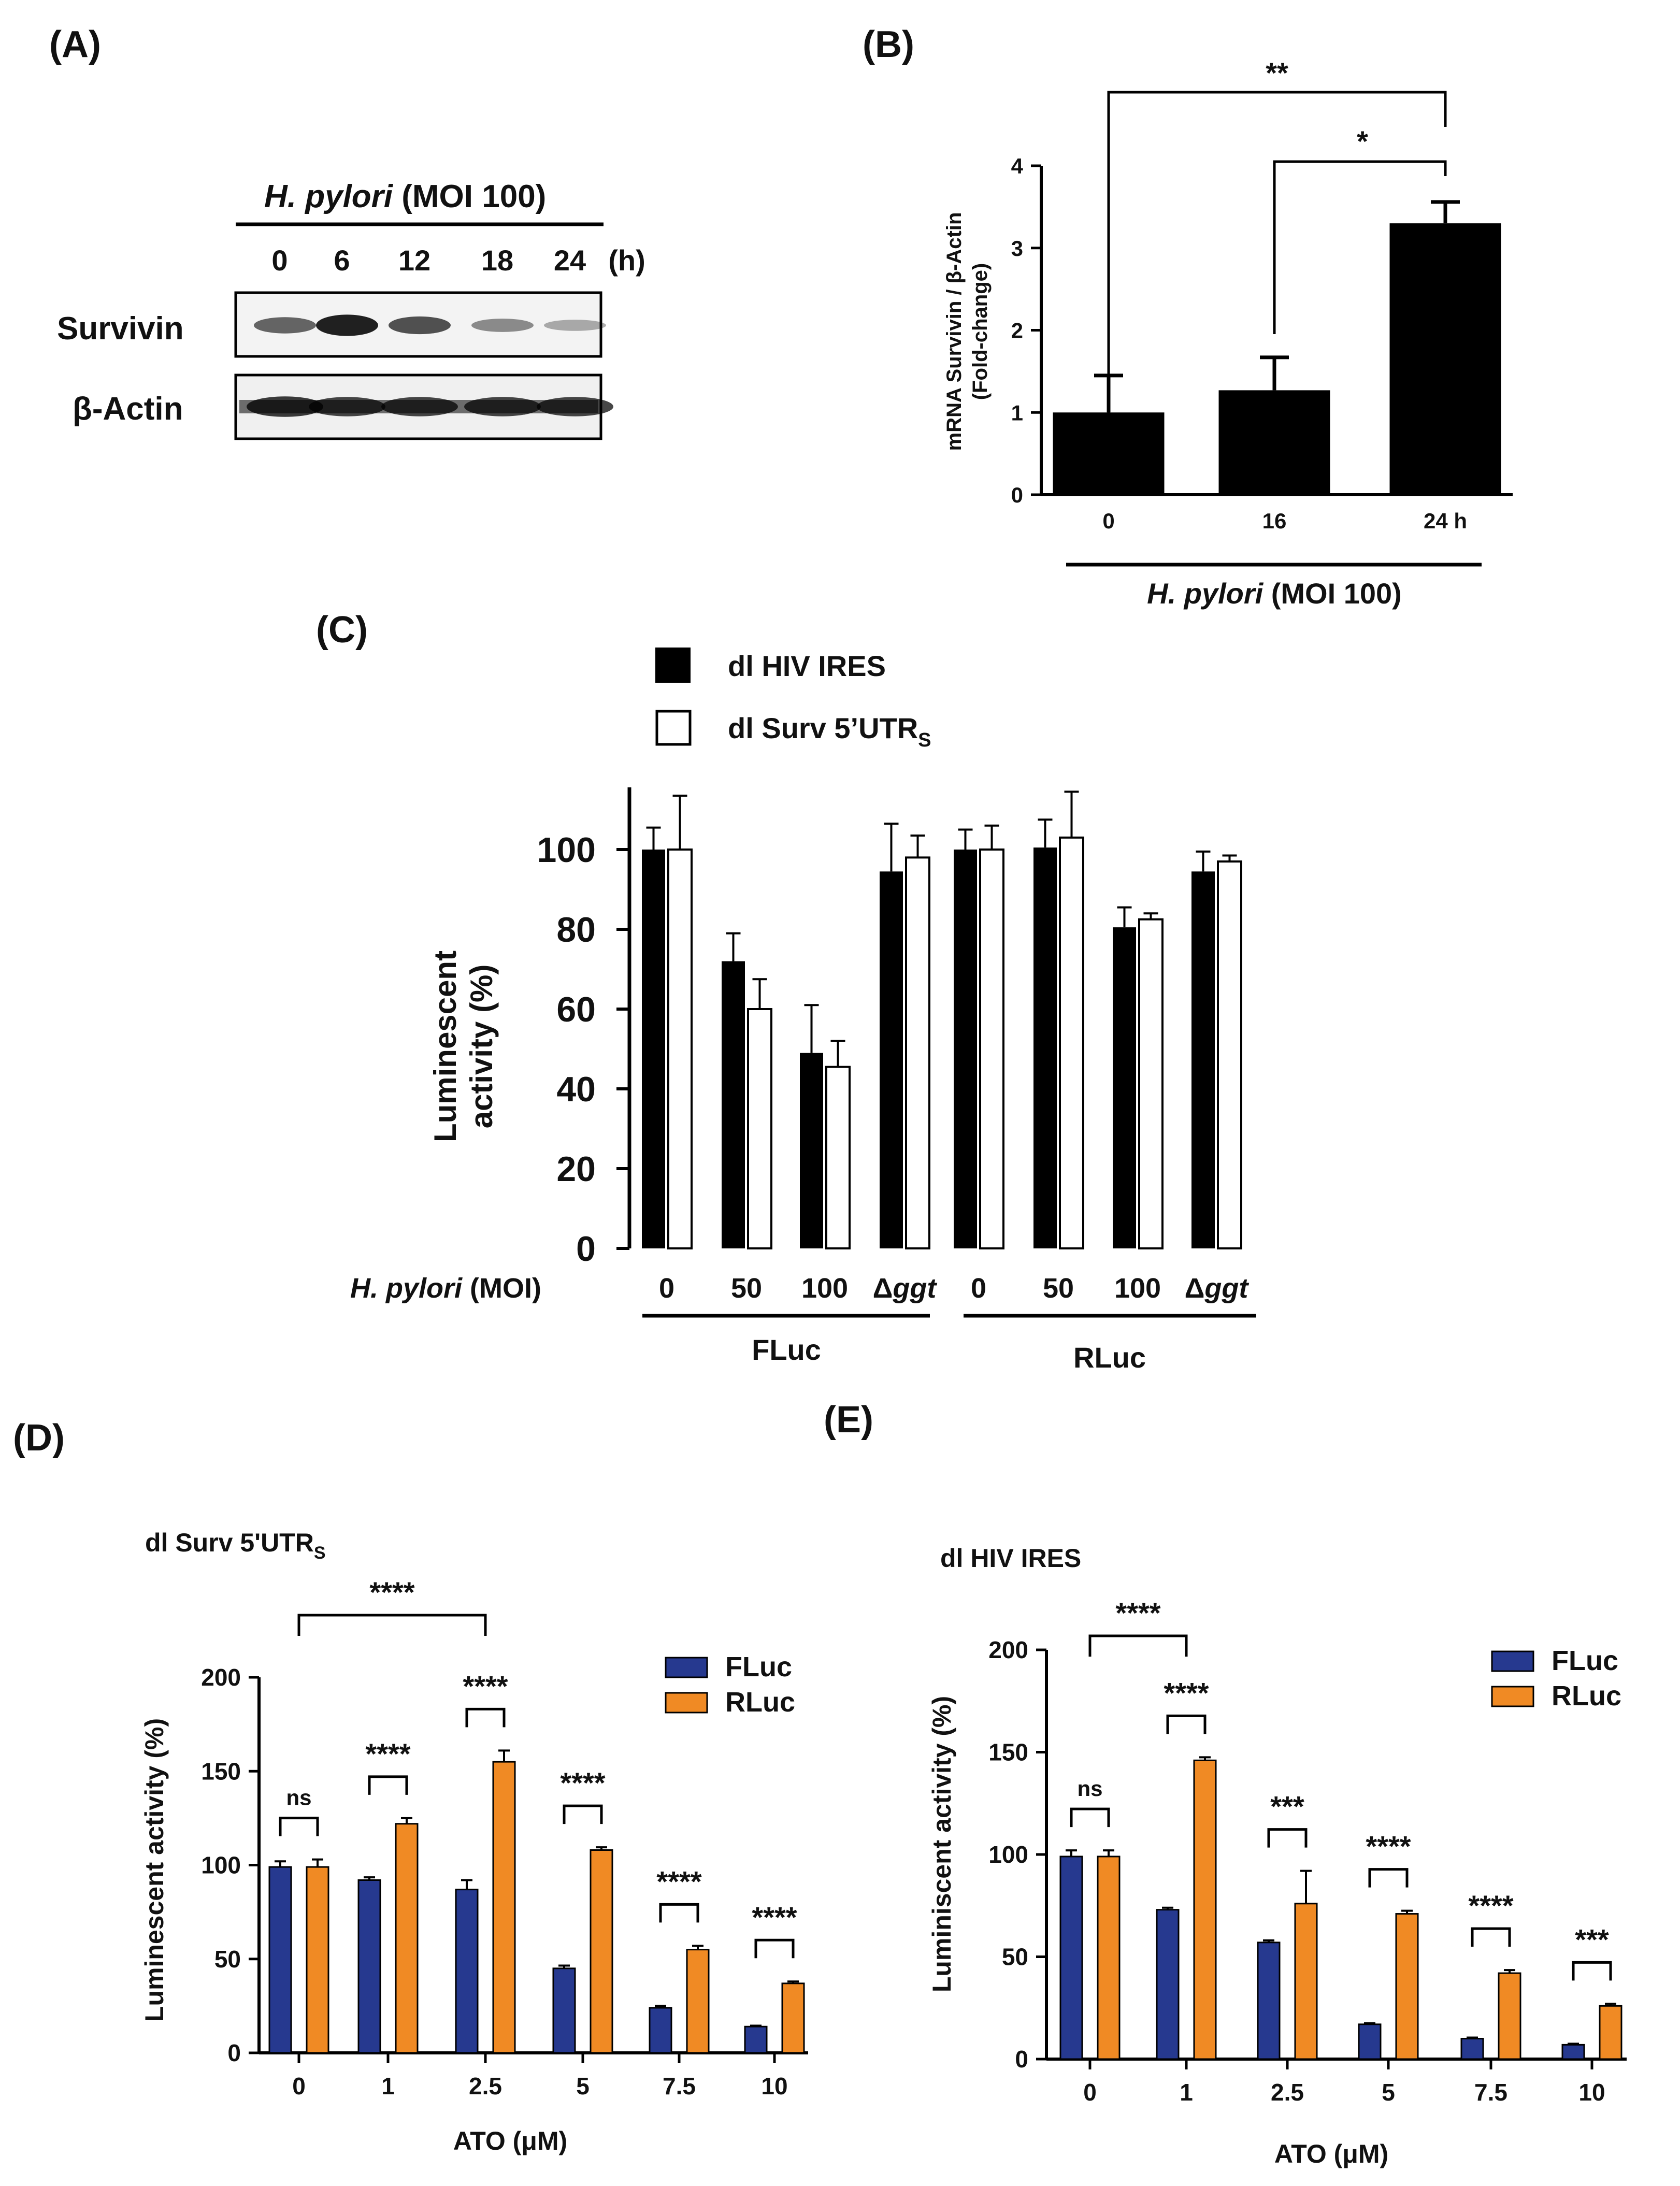 This screenshot has height=2186, width=1680. What do you see at coordinates (426, 365) in the screenshot?
I see `blot-bands` at bounding box center [426, 365].